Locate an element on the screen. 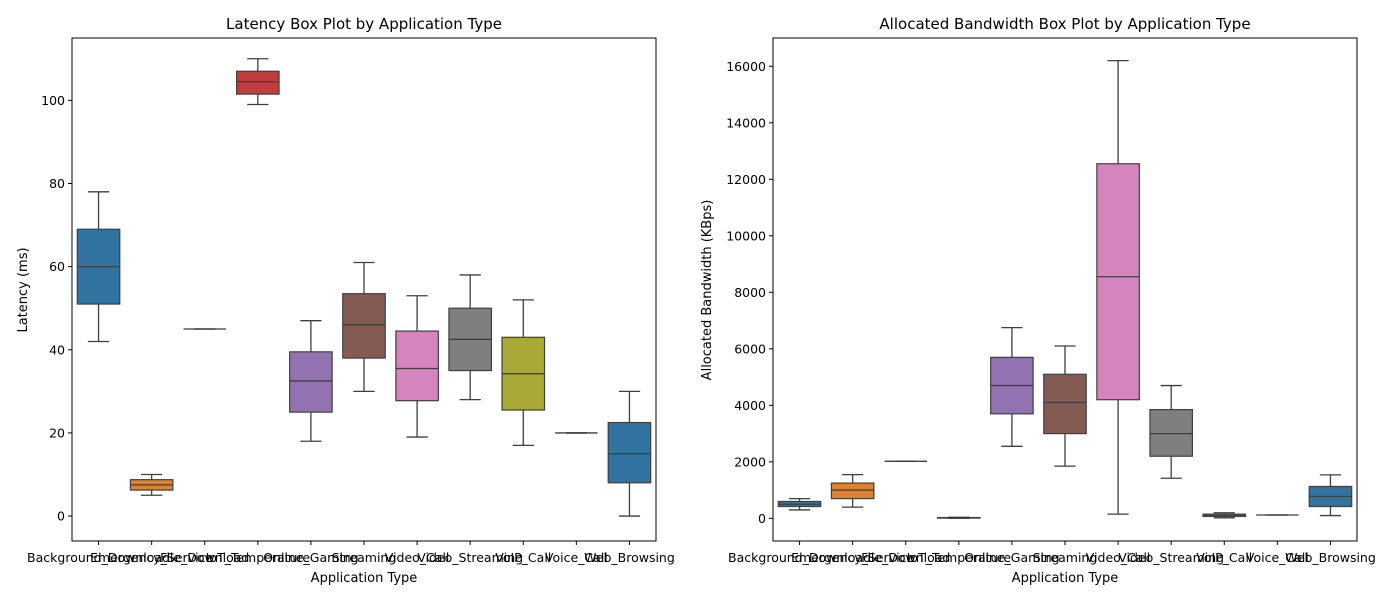 Image resolution: width=1400 pixels, height=600 pixels. y-tick-label: 10000 is located at coordinates (746, 235).